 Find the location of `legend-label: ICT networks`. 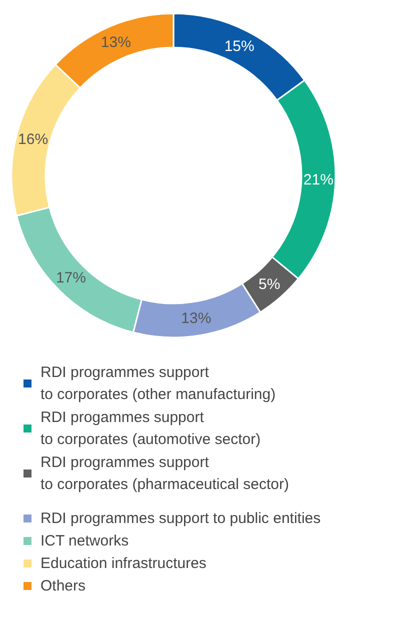

legend-label: ICT networks is located at coordinates (84, 541).